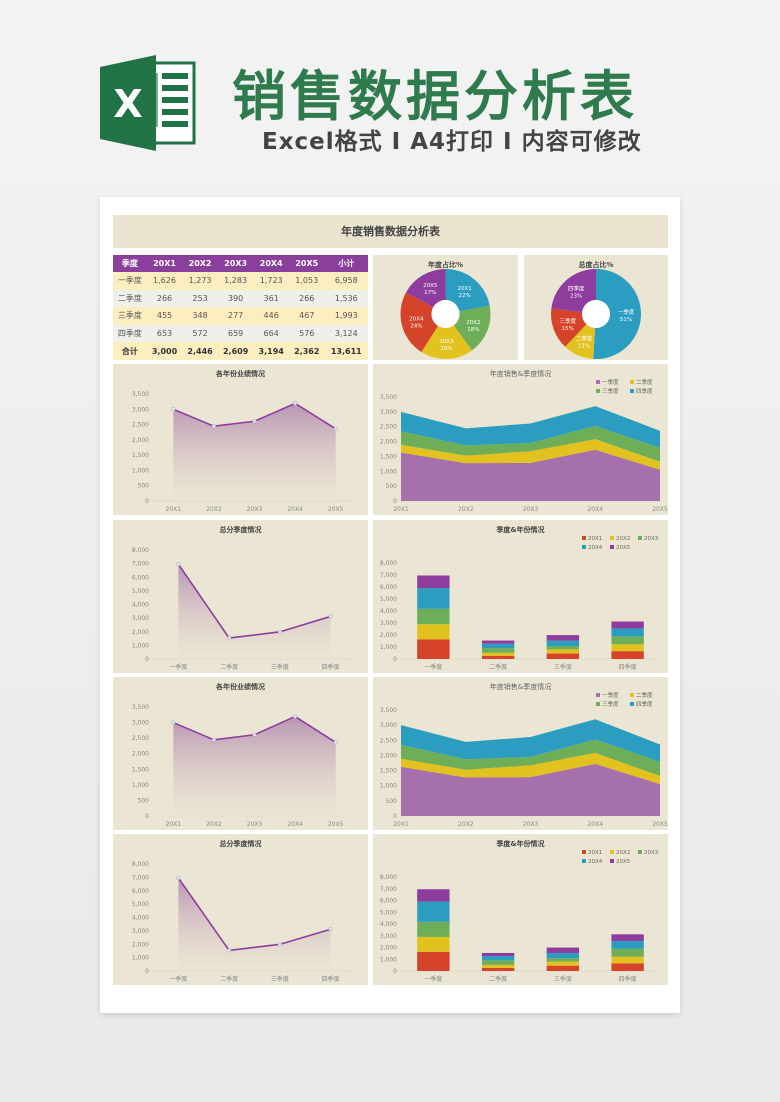 The image size is (780, 1102). Describe the element at coordinates (473, 323) in the screenshot. I see `slice-label: 20X2` at that location.